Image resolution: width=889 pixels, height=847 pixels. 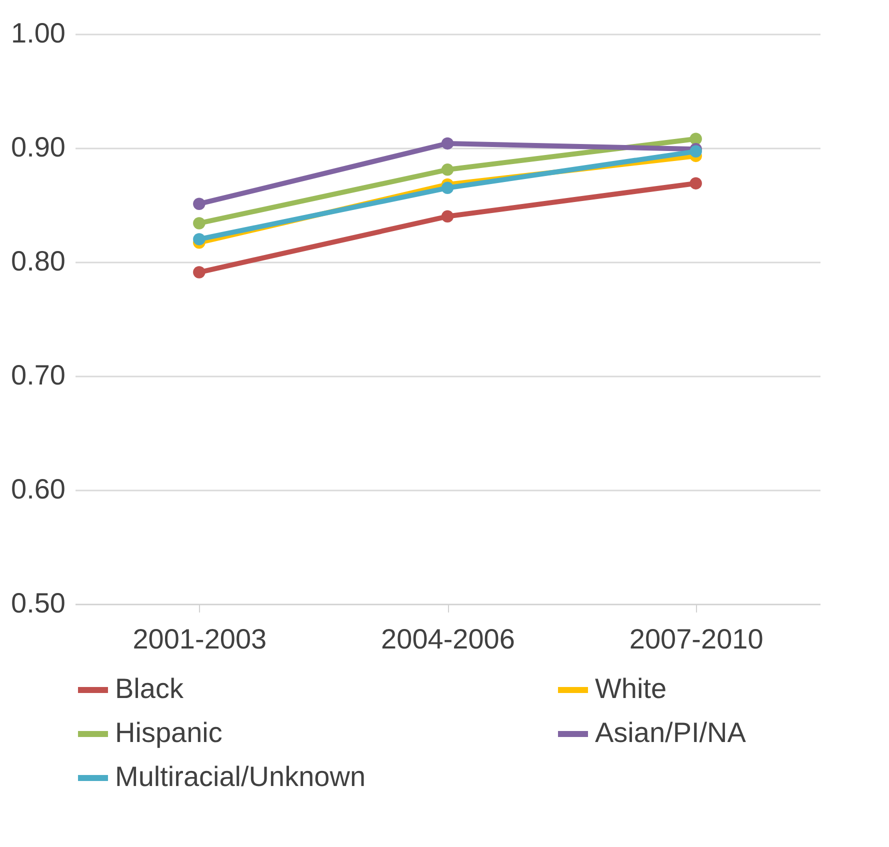 What do you see at coordinates (631, 688) in the screenshot?
I see `legend-label: White` at bounding box center [631, 688].